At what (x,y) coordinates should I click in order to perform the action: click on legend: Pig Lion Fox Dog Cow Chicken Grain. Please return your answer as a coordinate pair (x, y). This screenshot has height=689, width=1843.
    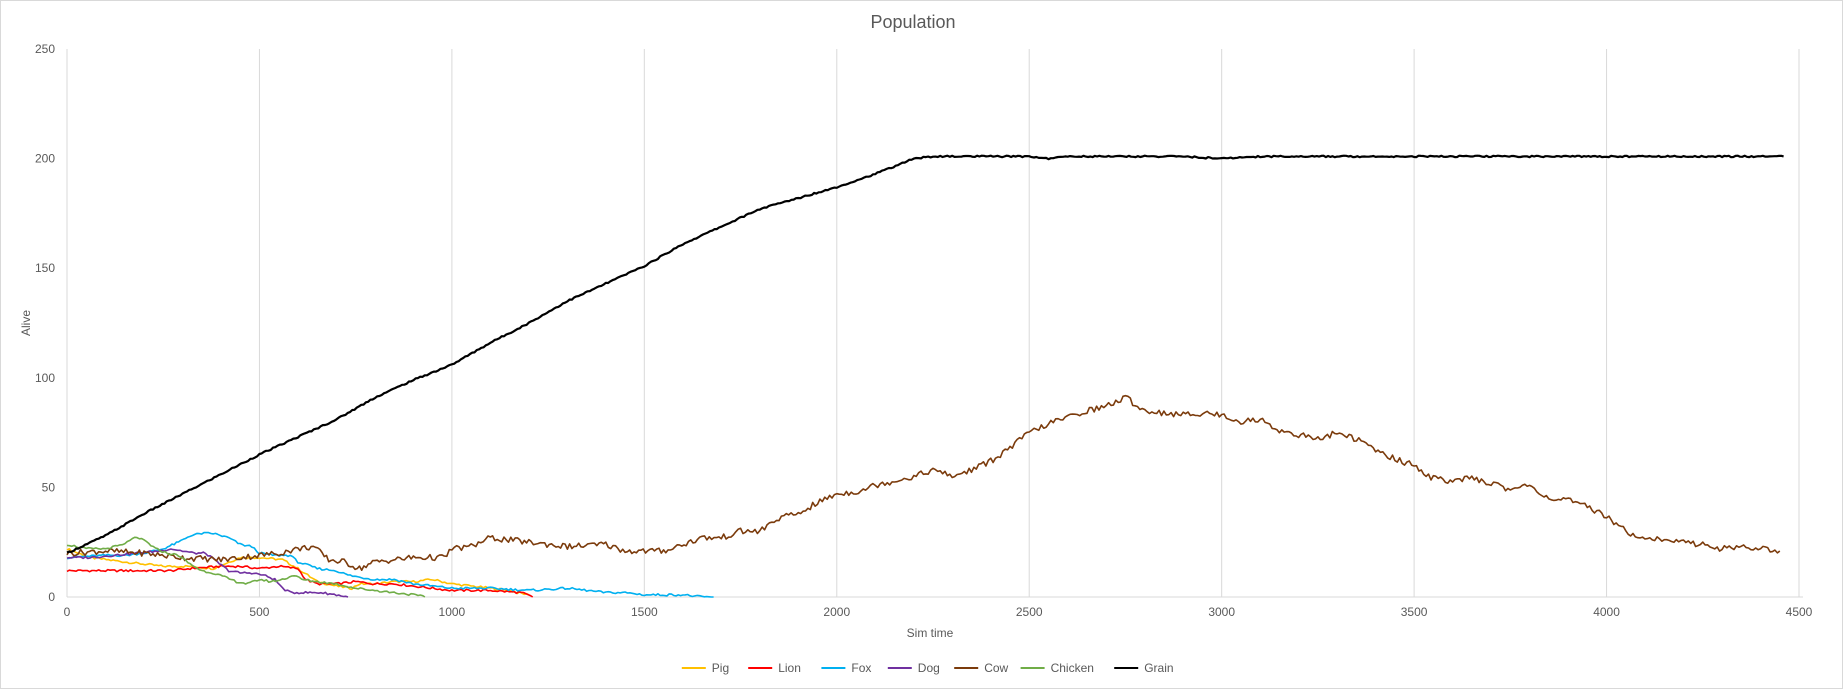
    Looking at the image, I should click on (927, 668).